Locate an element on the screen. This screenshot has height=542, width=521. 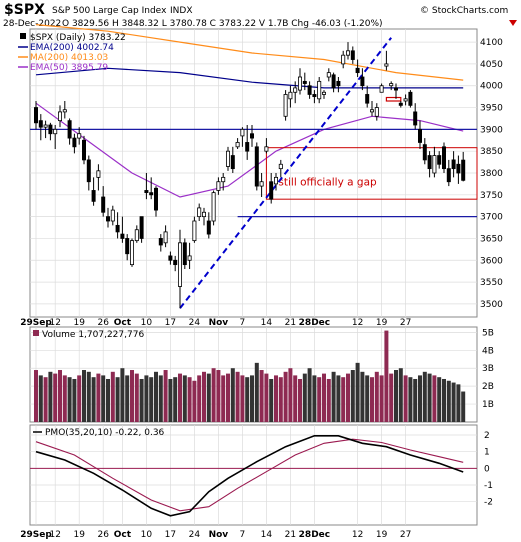
volume-tick-label: 2B is located at coordinates (488, 387).